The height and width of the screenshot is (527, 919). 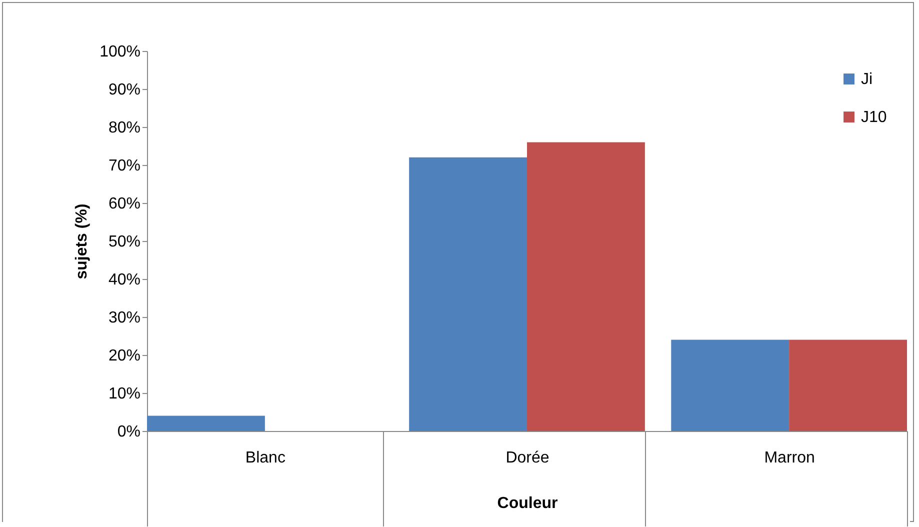 What do you see at coordinates (124, 318) in the screenshot?
I see `y-tick-label: 30%` at bounding box center [124, 318].